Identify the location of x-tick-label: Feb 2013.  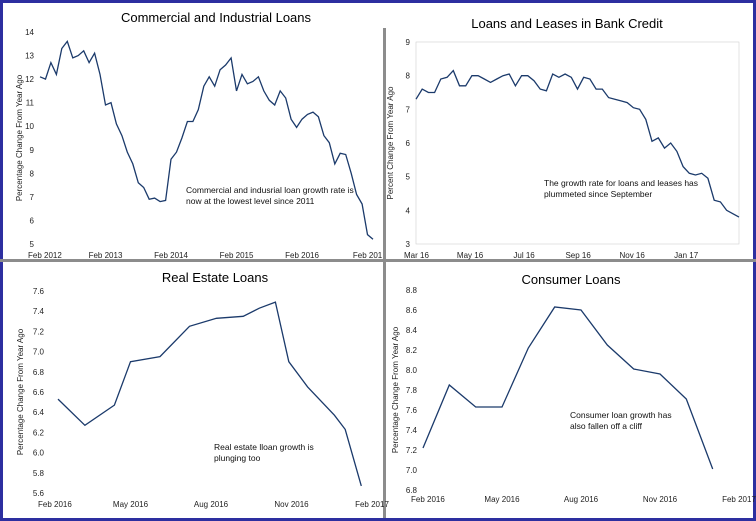
(106, 255).